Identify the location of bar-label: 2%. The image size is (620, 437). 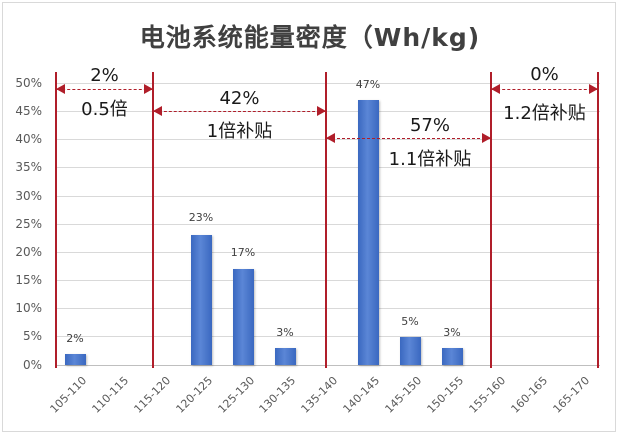
(75, 338).